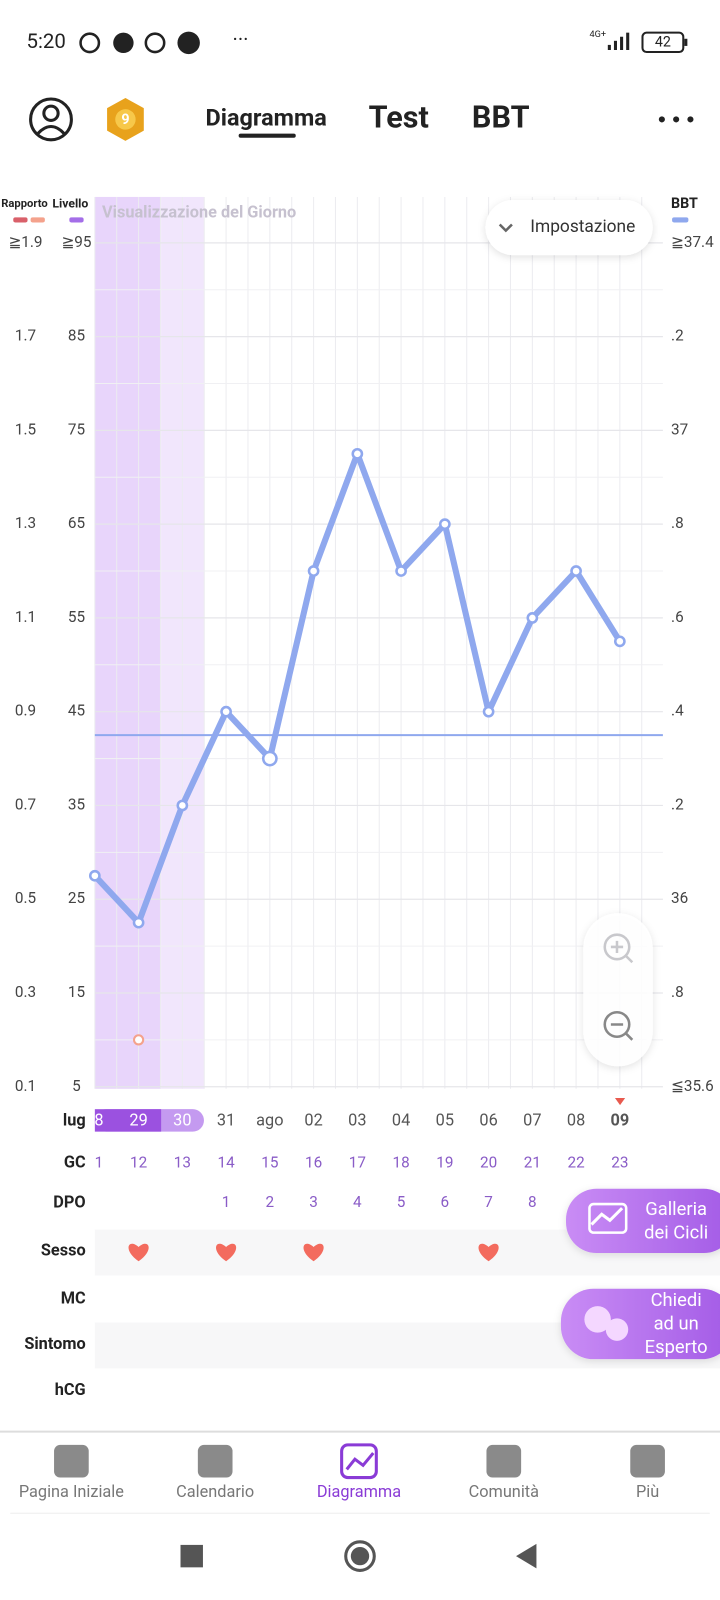  What do you see at coordinates (313, 1120) in the screenshot?
I see `x-tick-label: 02` at bounding box center [313, 1120].